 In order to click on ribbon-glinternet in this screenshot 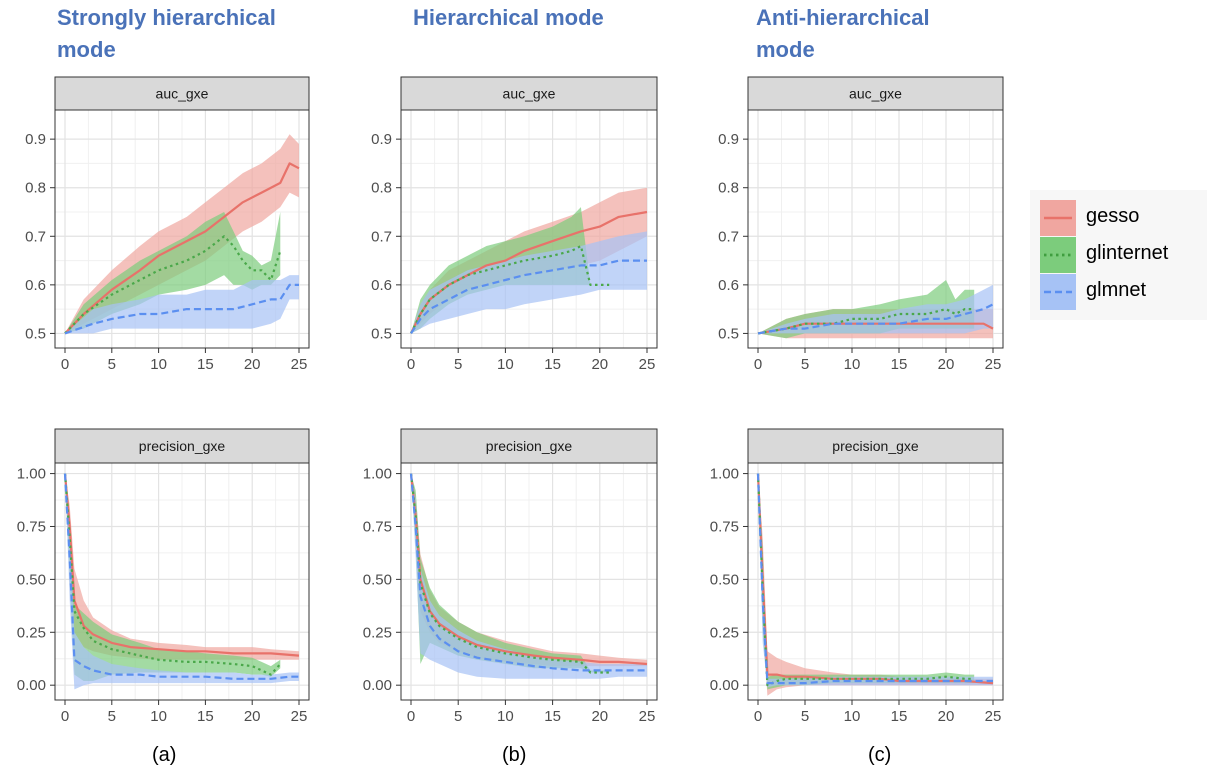, I will do `click(173, 273)`.